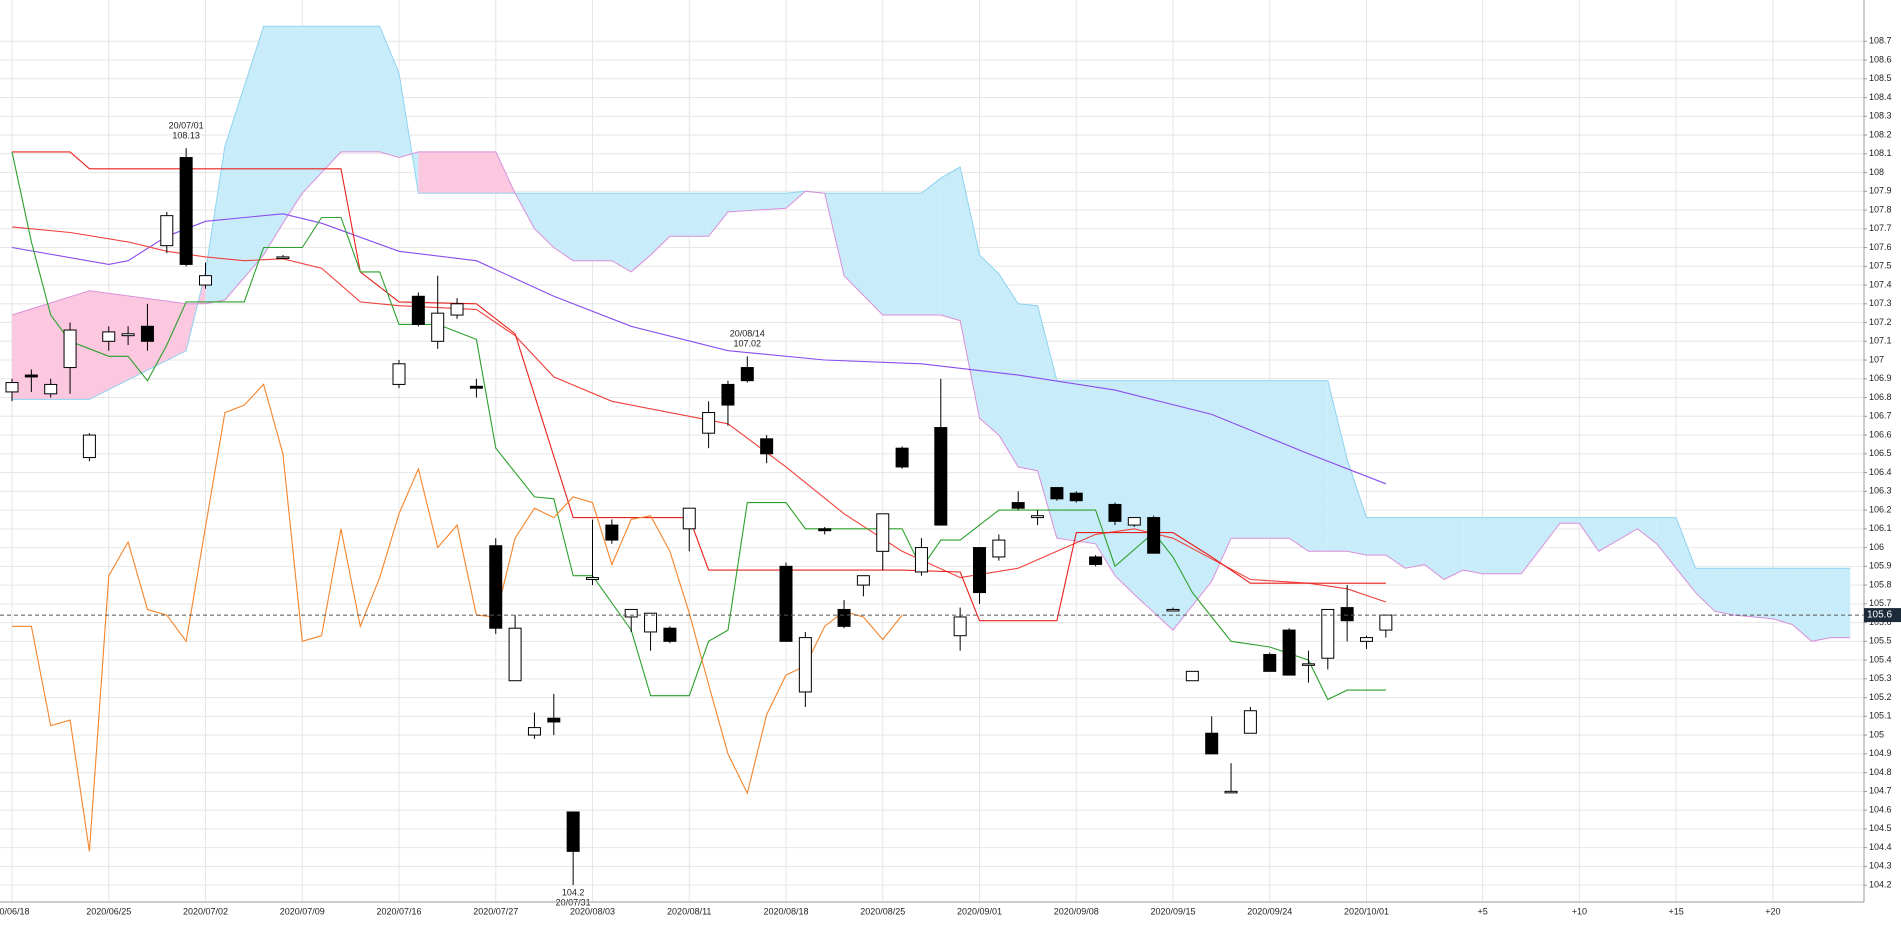  Describe the element at coordinates (1880, 603) in the screenshot. I see `y-tick-label: 105.7` at that location.